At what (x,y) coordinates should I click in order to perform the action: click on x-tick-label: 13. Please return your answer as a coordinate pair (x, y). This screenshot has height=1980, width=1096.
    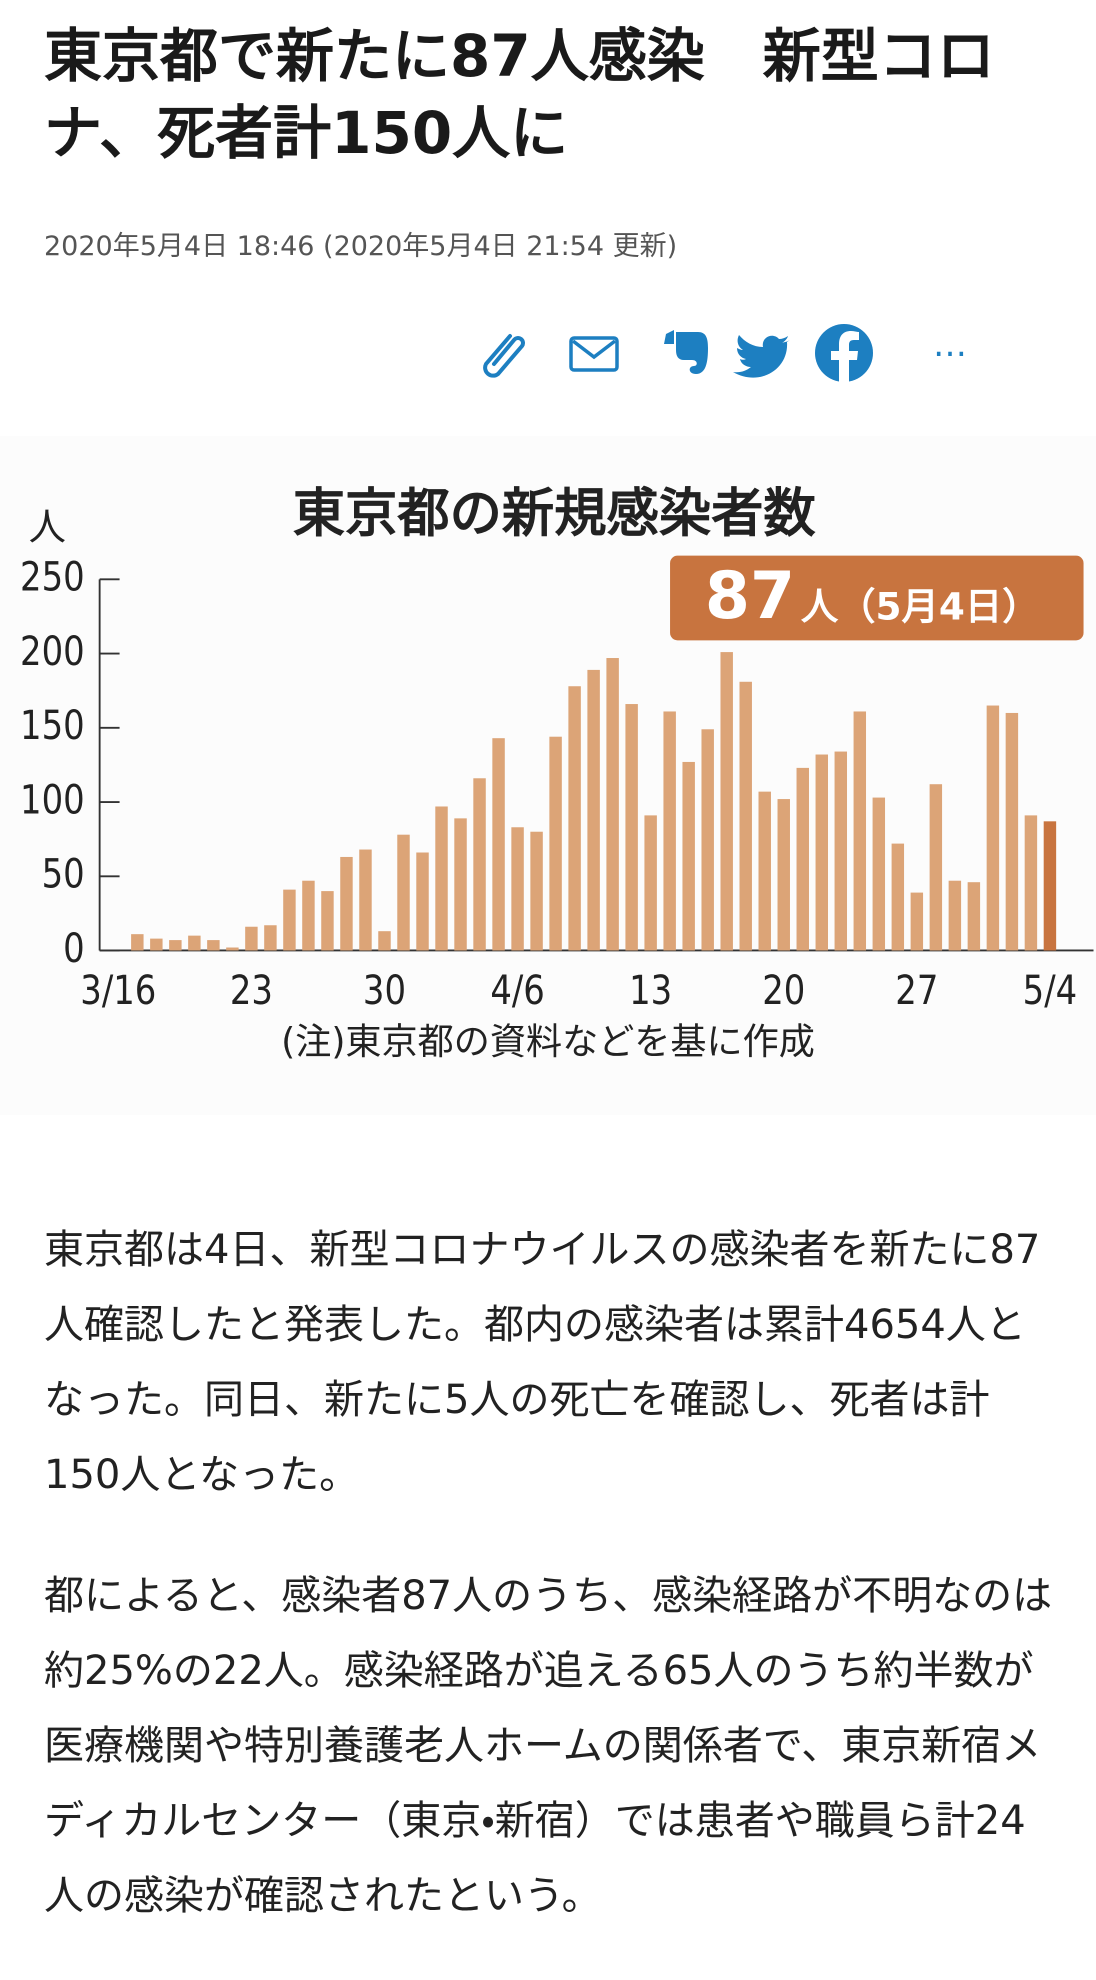
    Looking at the image, I should click on (650, 991).